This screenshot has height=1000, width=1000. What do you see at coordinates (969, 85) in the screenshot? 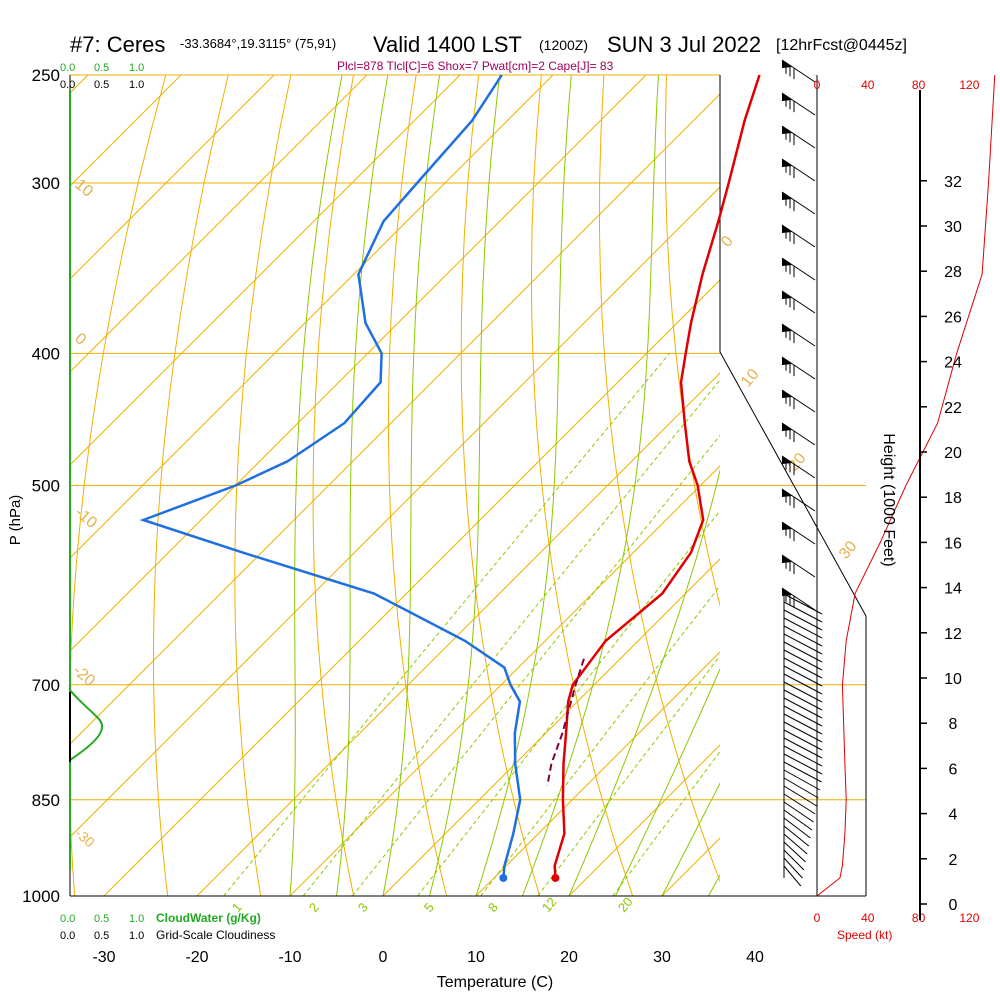
I see `speed-tick-top-120: 120` at bounding box center [969, 85].